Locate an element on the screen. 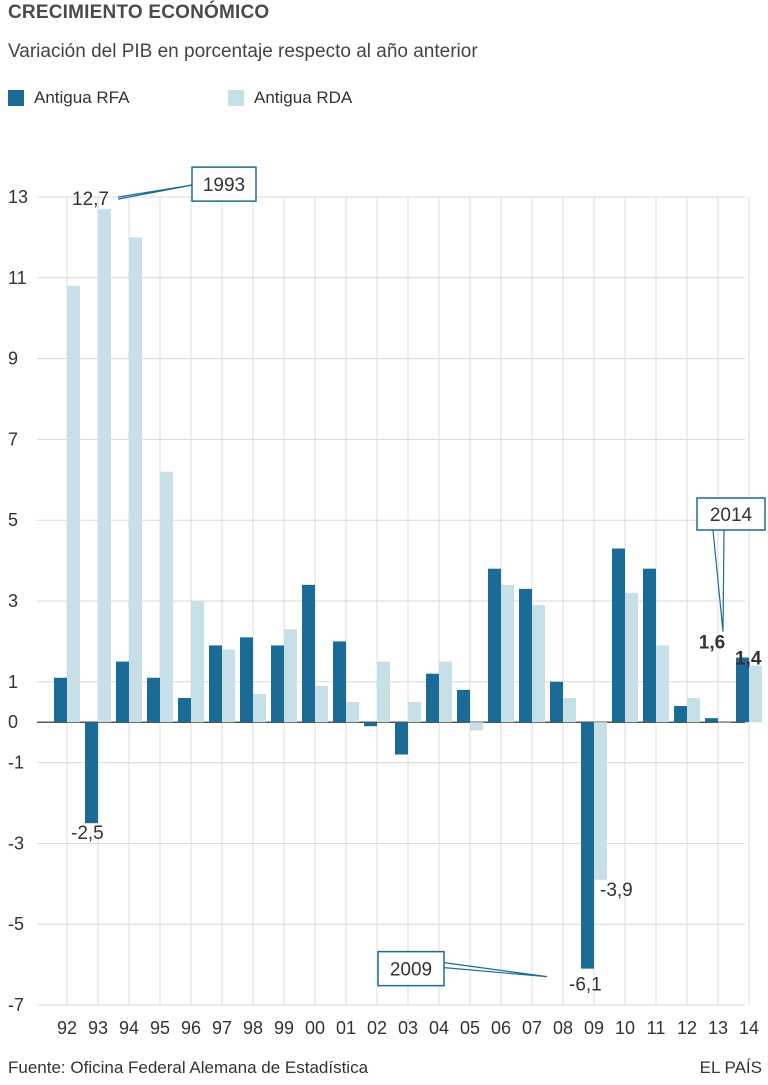 The image size is (768, 1085). x-tick-label-14: 14 is located at coordinates (749, 1028).